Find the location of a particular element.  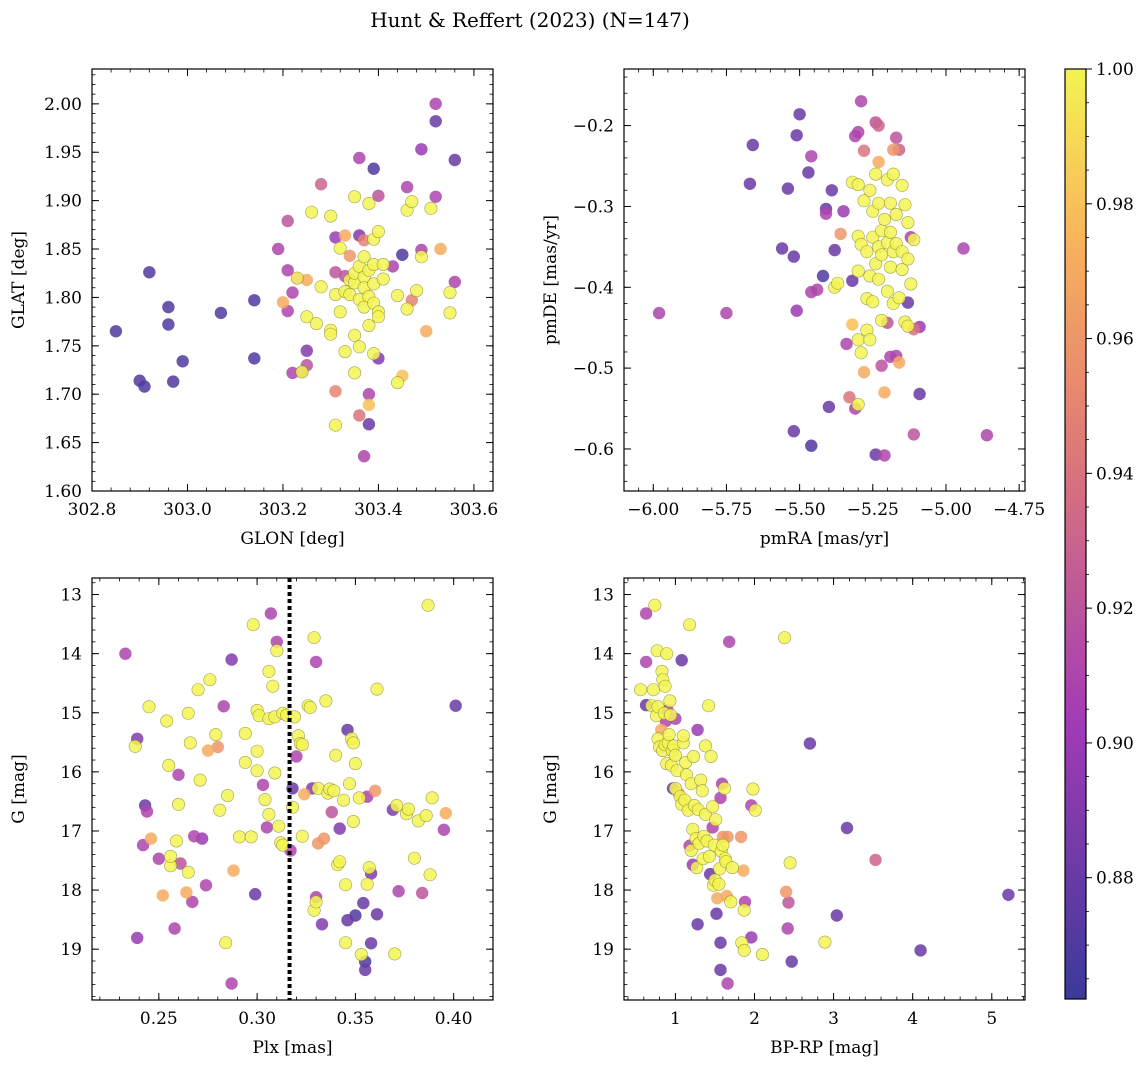

x-tick-label: 1 is located at coordinates (675, 1019).